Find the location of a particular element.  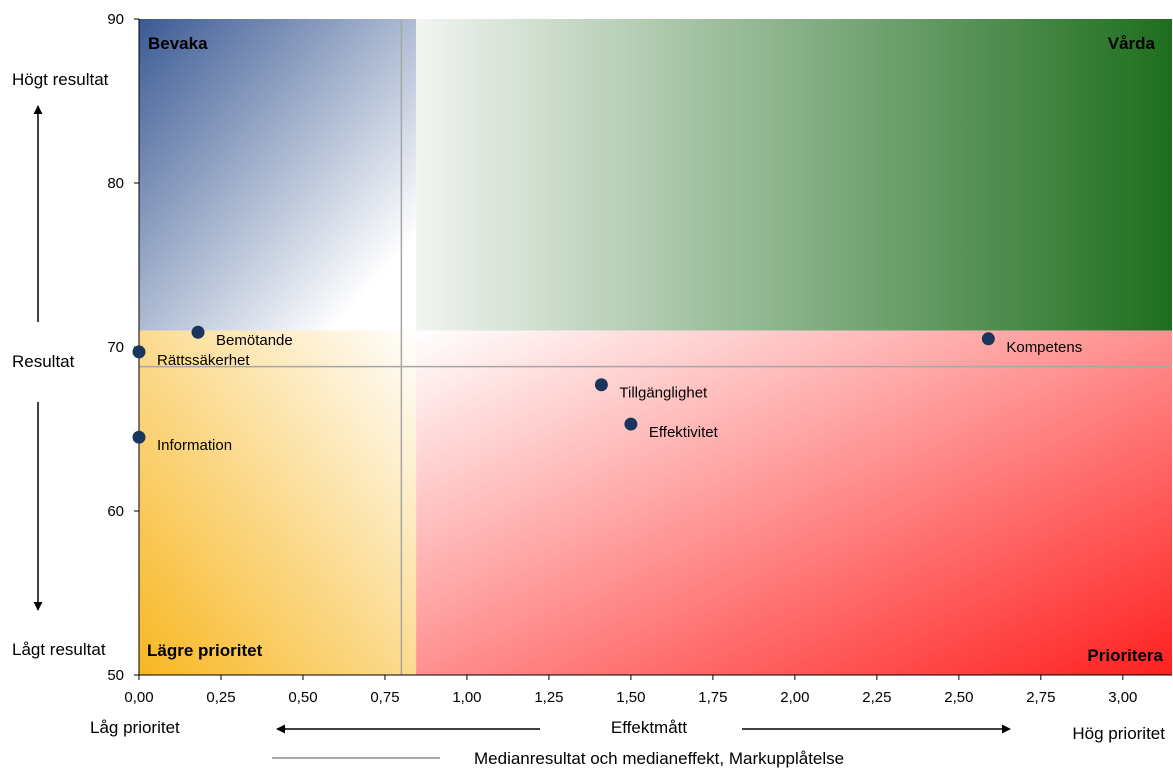

data-point-label: Tillgänglighet is located at coordinates (663, 393).